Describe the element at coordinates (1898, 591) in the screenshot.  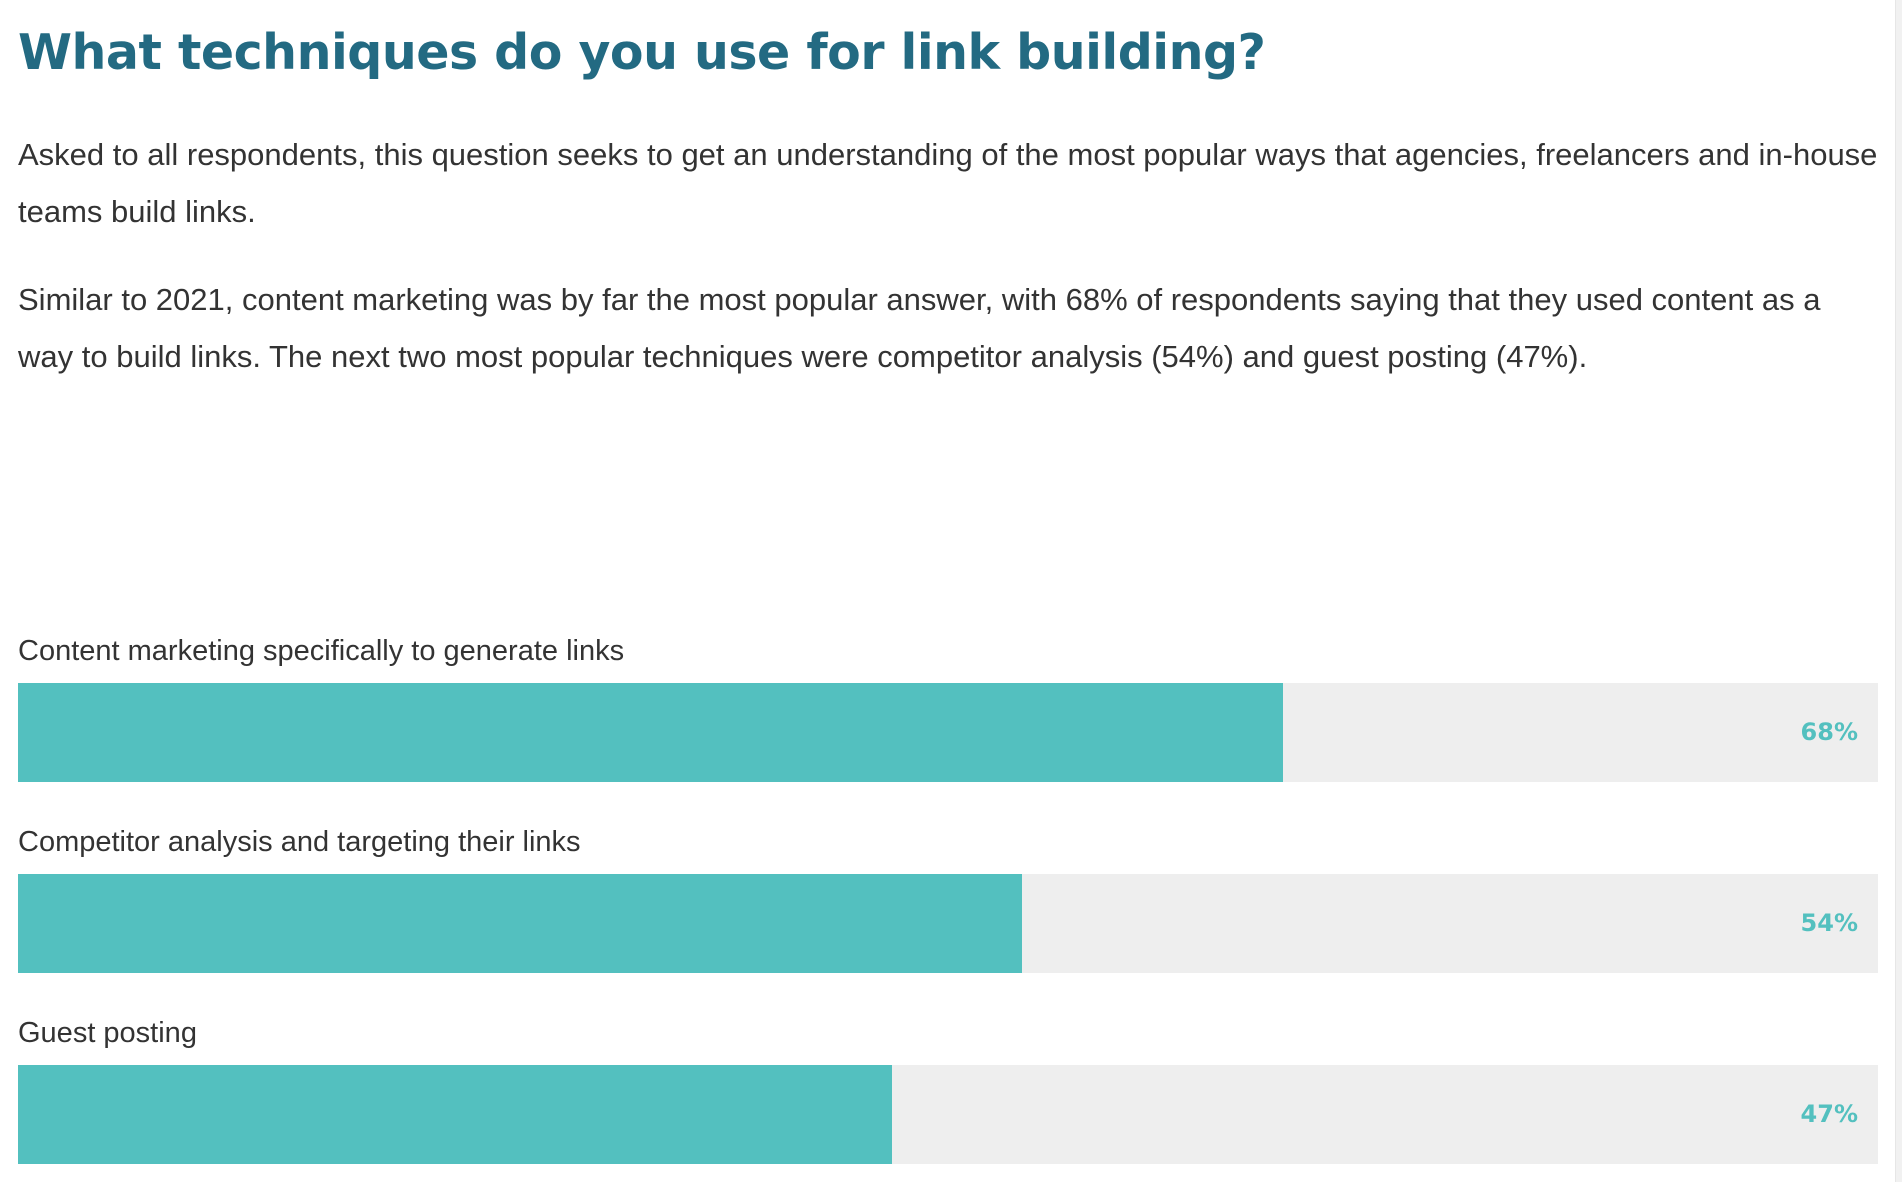
I see `scrollbar-track` at that location.